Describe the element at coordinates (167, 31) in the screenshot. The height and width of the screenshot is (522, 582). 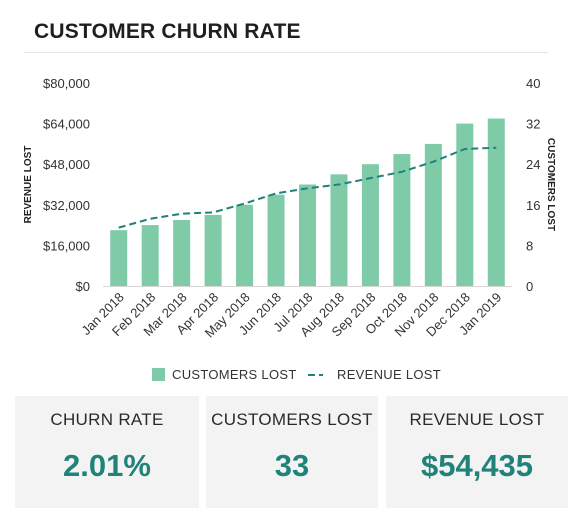
I see `chart-title: CUSTOMER CHURN RATE` at that location.